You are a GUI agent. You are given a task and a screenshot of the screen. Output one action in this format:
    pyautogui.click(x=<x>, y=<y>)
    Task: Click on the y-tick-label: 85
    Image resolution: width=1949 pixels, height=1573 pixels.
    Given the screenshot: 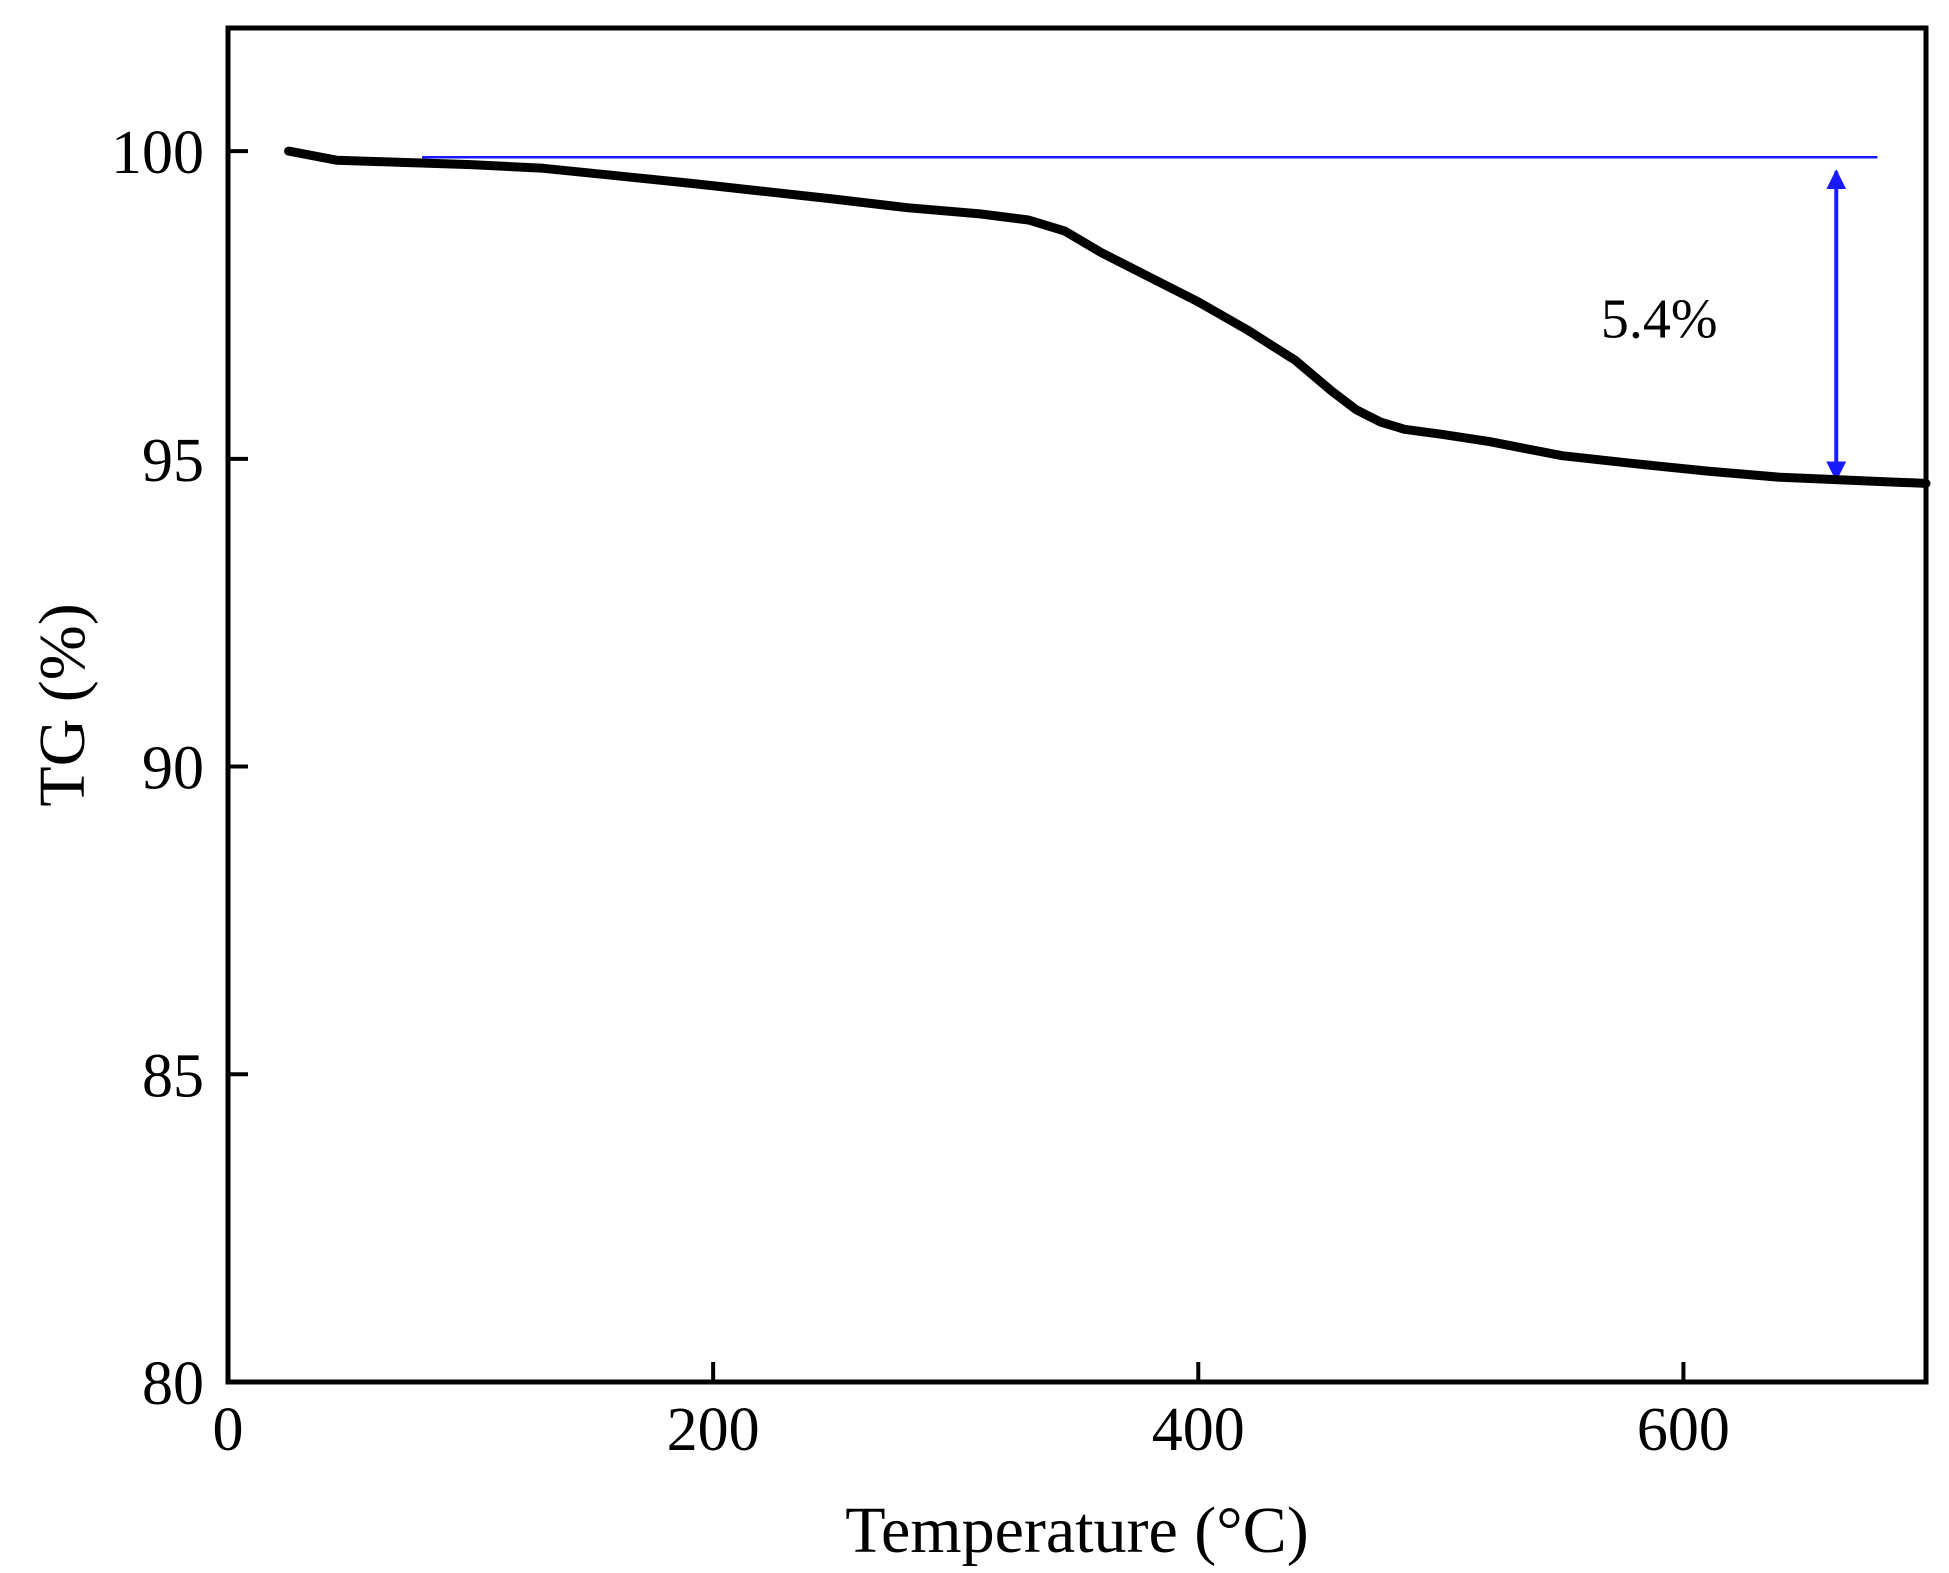 What is the action you would take?
    pyautogui.click(x=173, y=1076)
    